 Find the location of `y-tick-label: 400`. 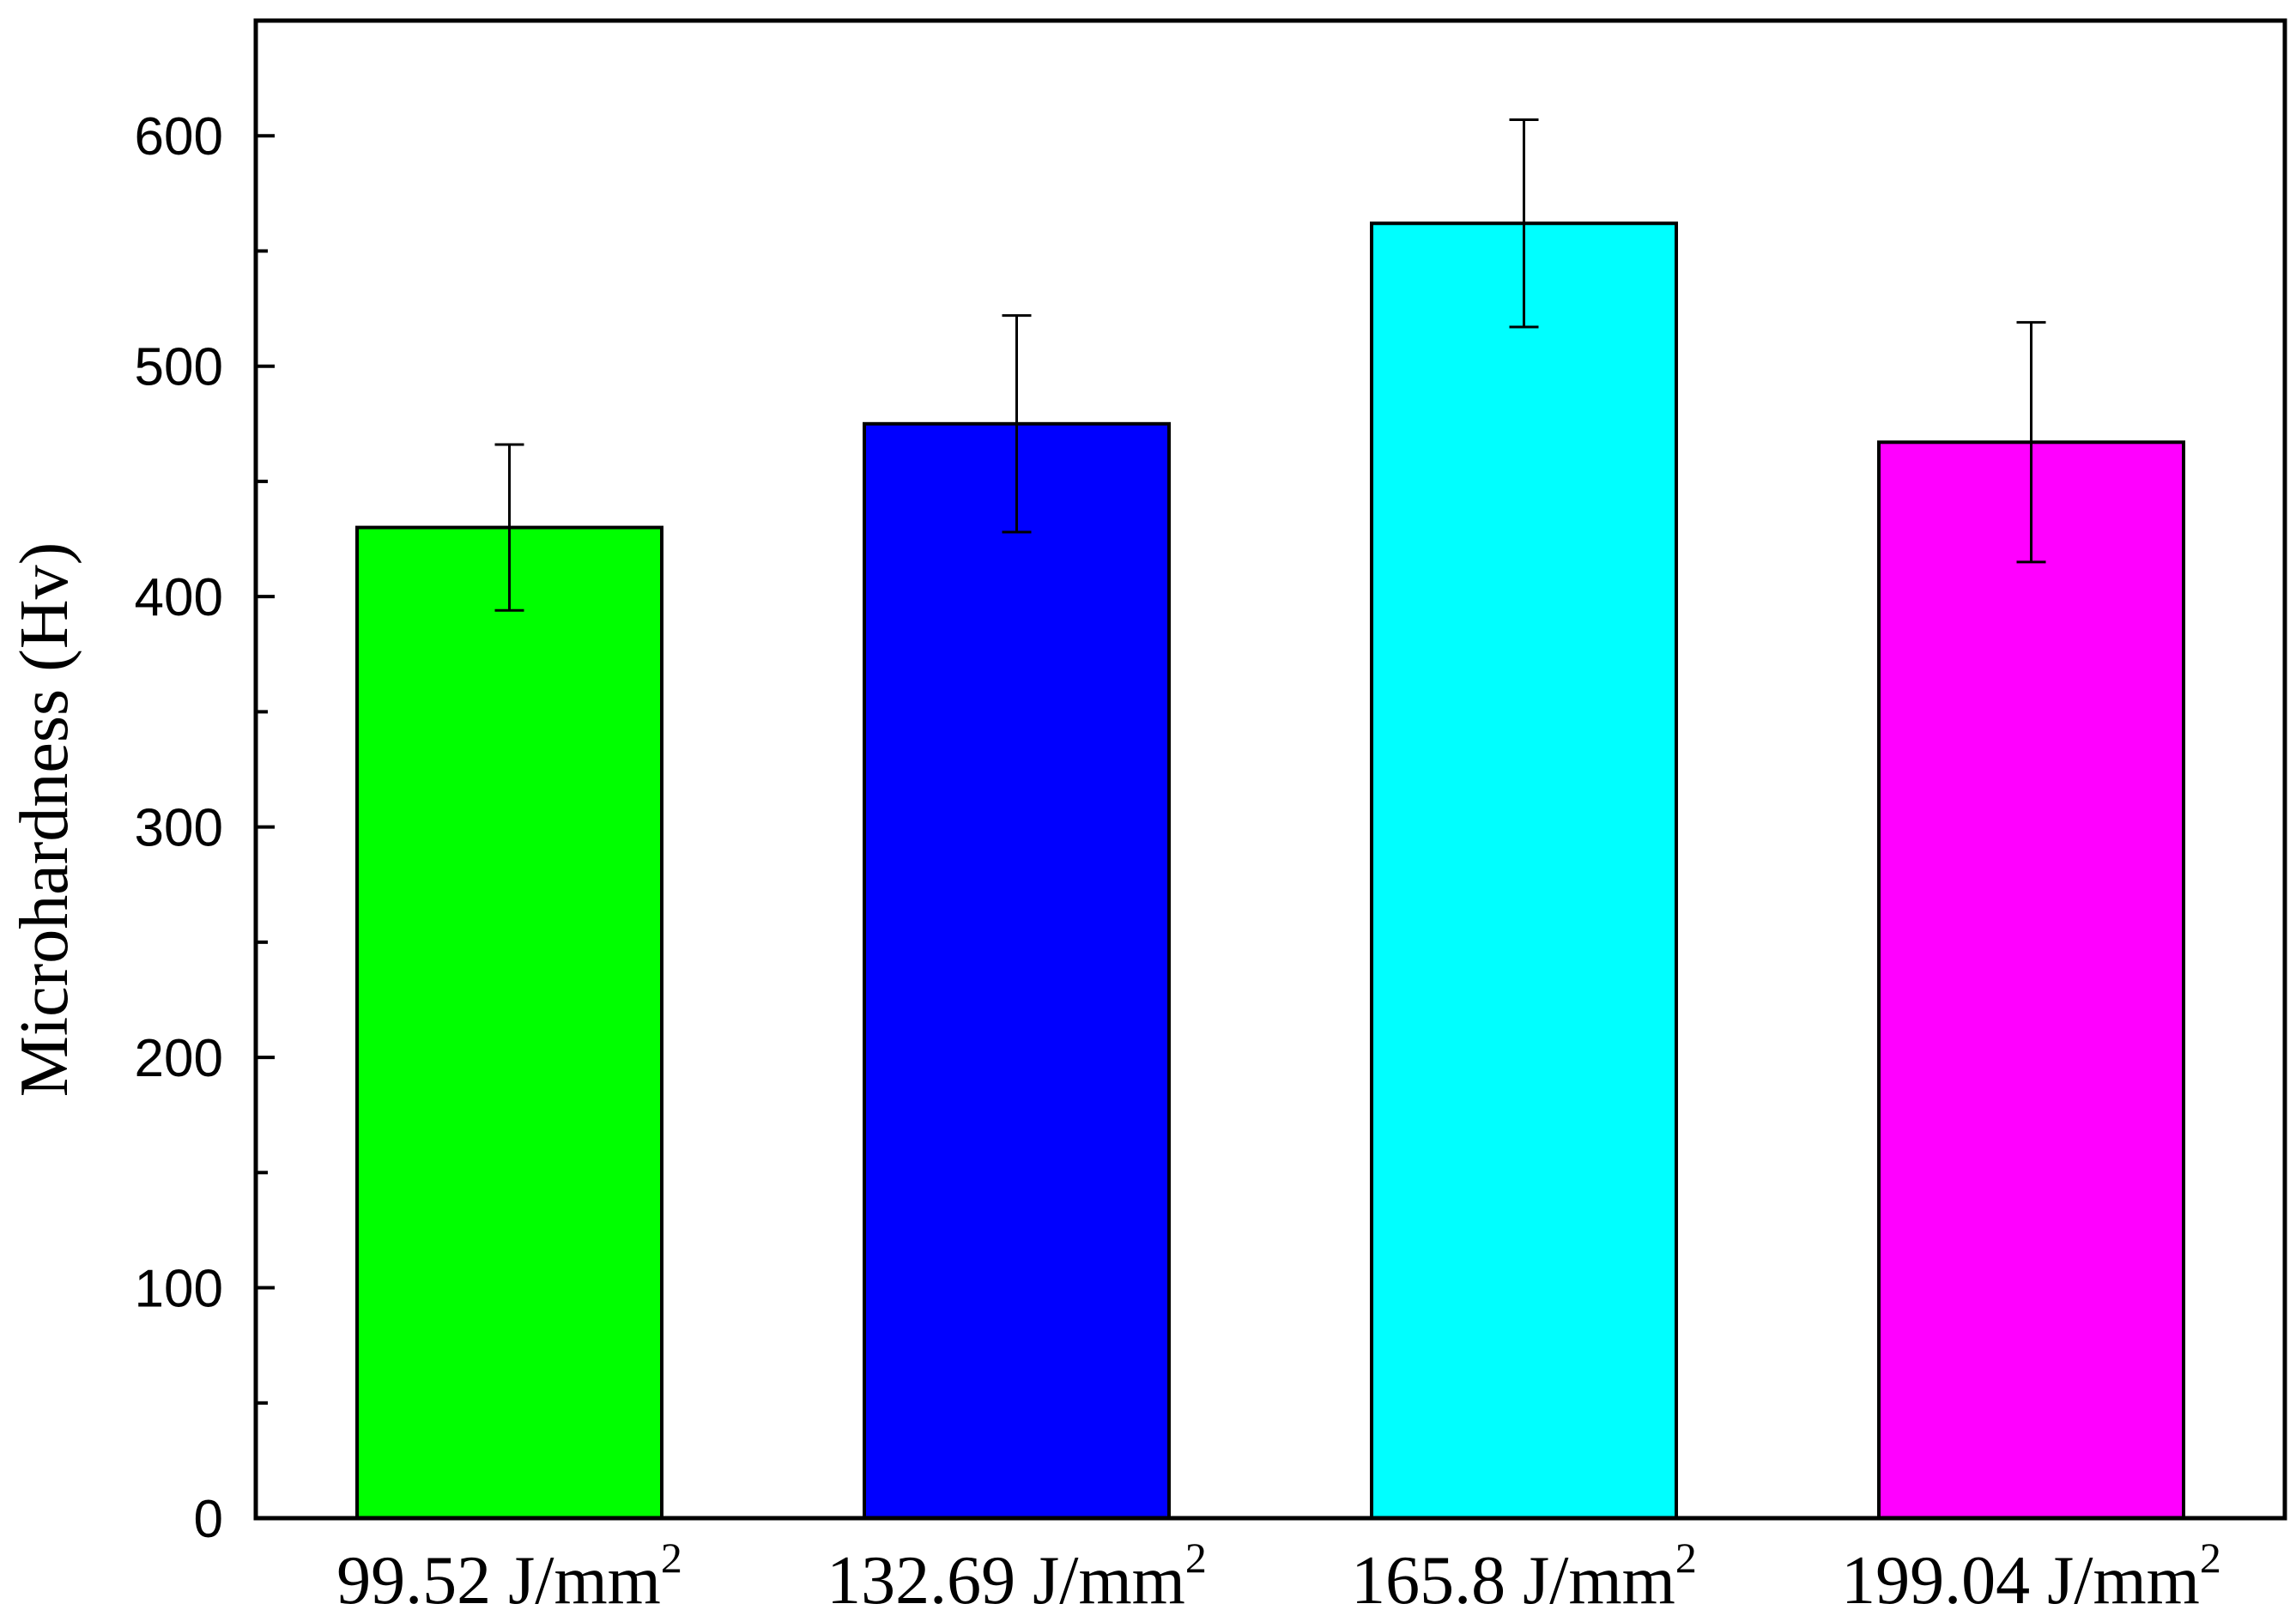

y-tick-label: 400 is located at coordinates (179, 597).